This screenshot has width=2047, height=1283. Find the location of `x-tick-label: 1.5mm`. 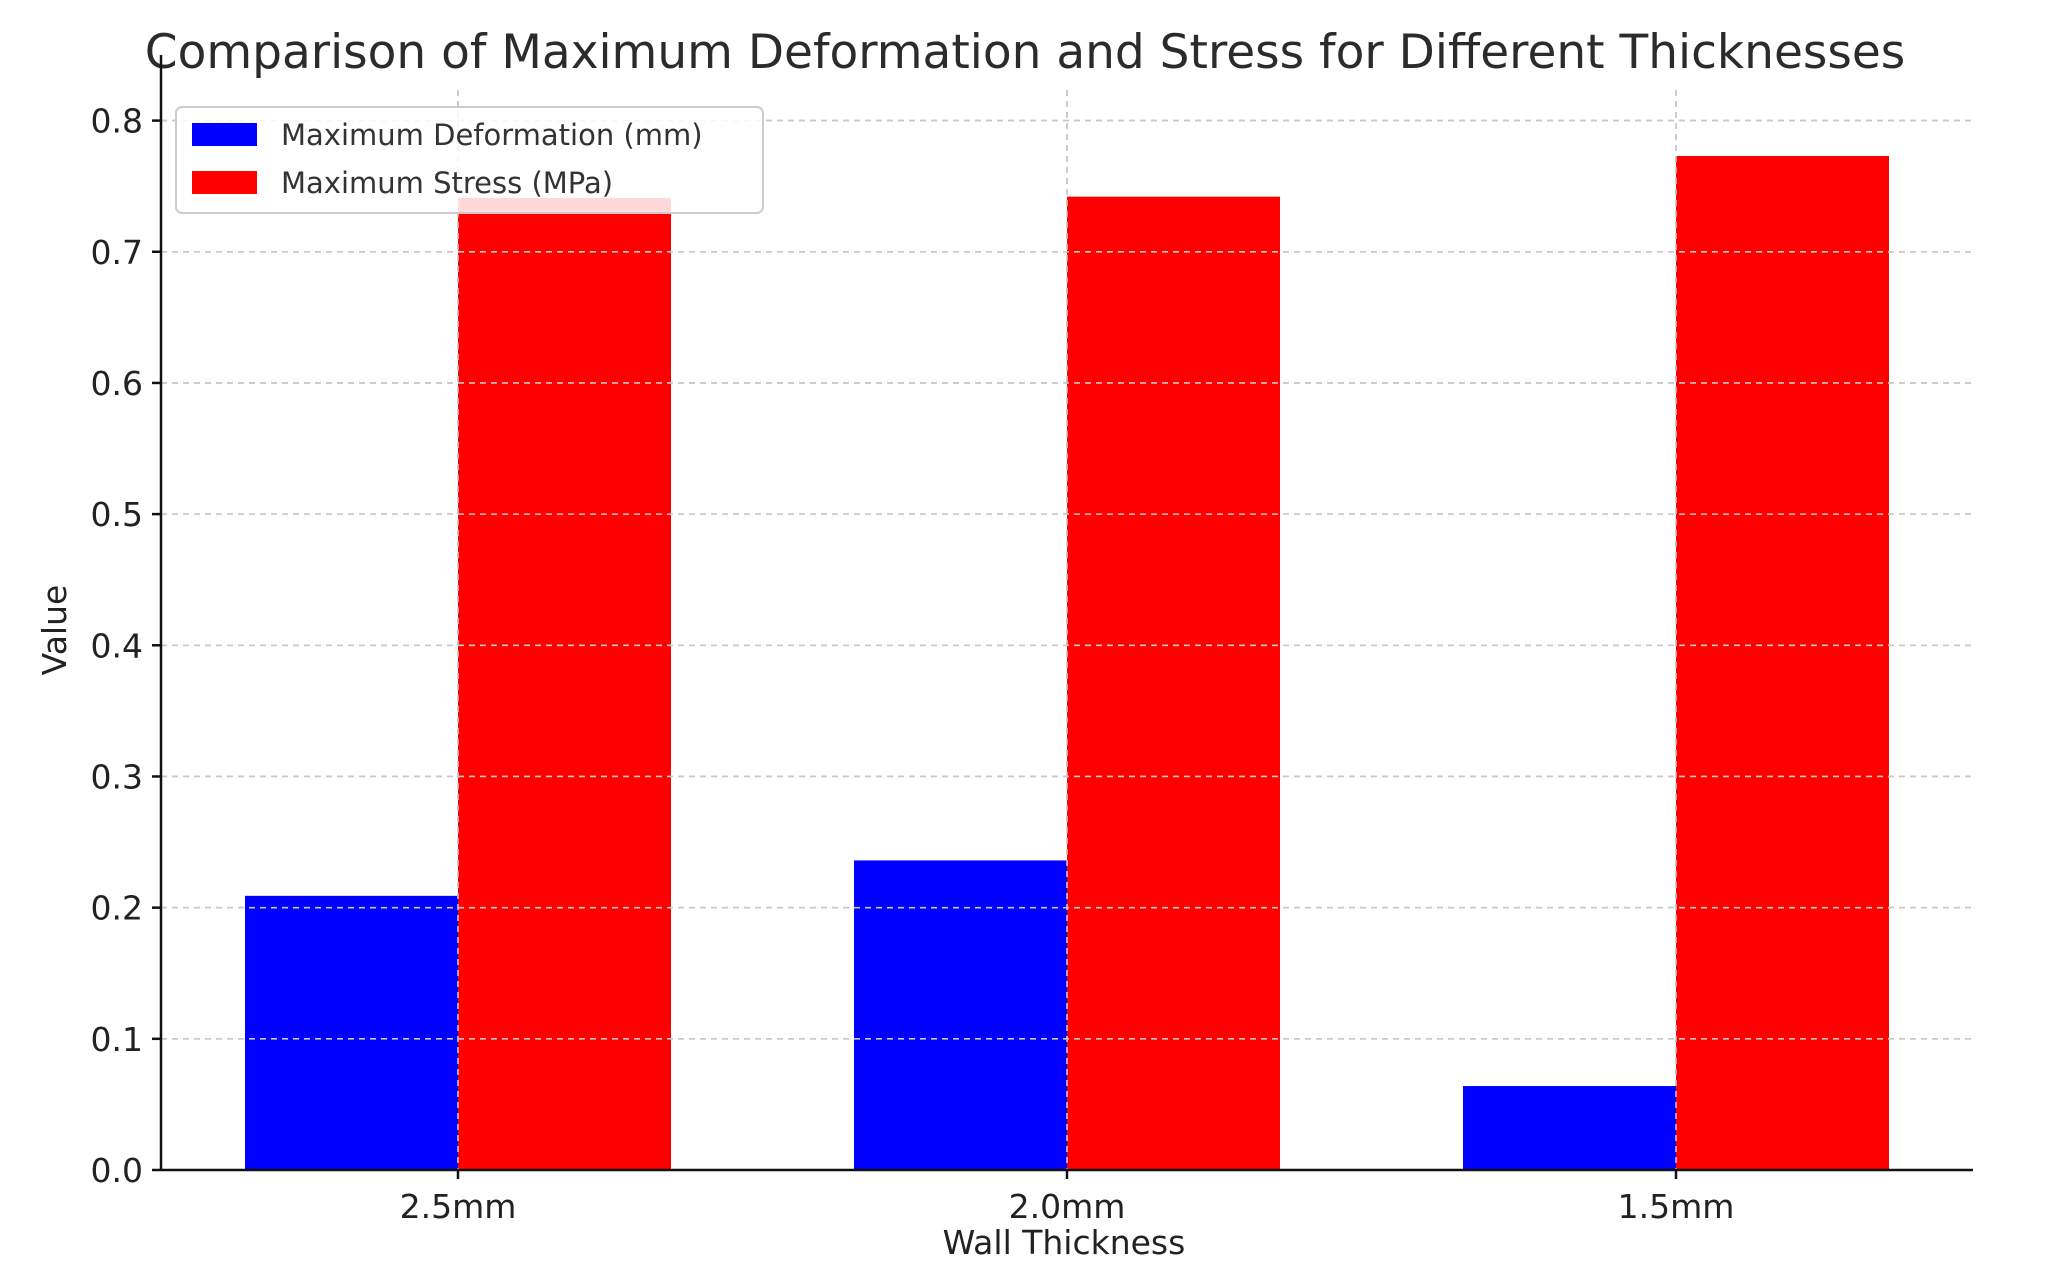

x-tick-label: 1.5mm is located at coordinates (1676, 1206).